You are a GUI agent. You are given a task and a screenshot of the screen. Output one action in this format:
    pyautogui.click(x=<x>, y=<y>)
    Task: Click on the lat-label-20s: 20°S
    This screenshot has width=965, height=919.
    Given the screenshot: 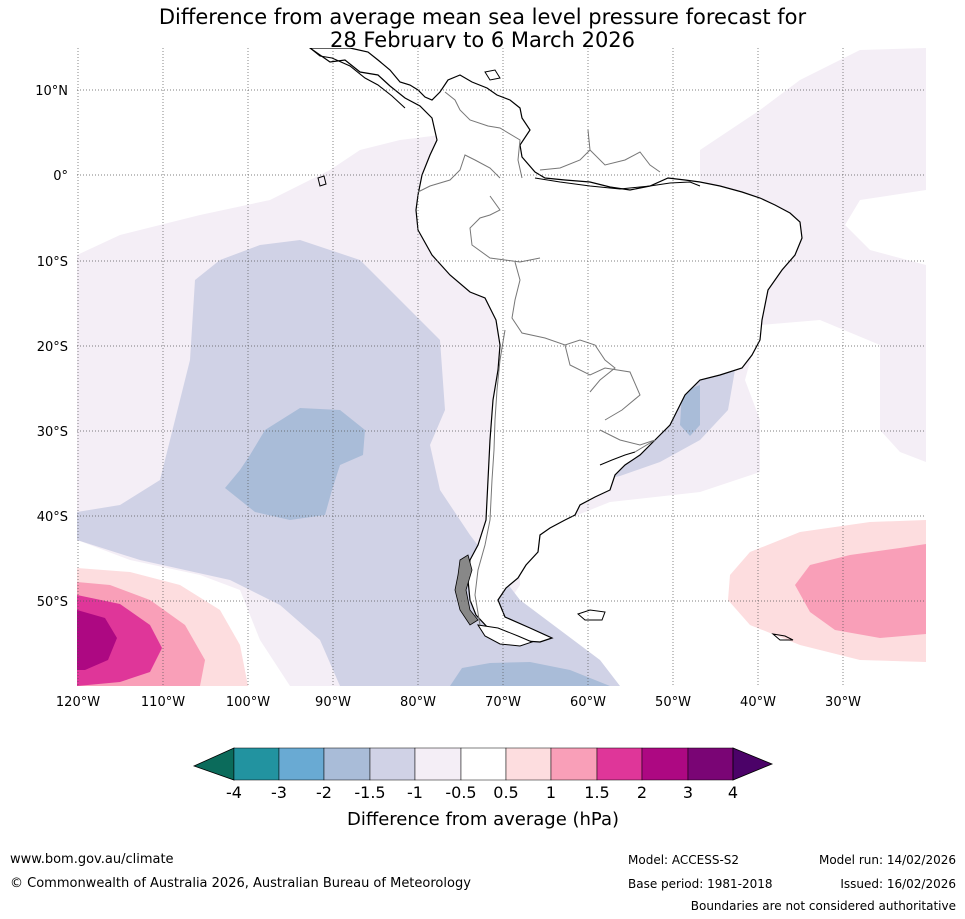 What is the action you would take?
    pyautogui.click(x=52, y=347)
    